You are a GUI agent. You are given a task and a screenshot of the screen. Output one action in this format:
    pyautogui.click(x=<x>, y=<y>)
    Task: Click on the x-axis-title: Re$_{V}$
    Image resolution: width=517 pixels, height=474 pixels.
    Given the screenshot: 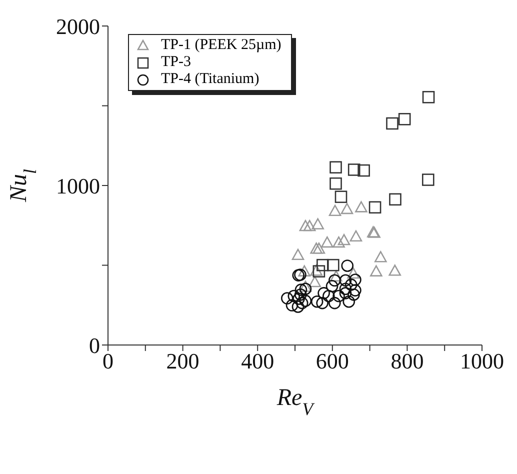 What is the action you would take?
    pyautogui.click(x=296, y=402)
    